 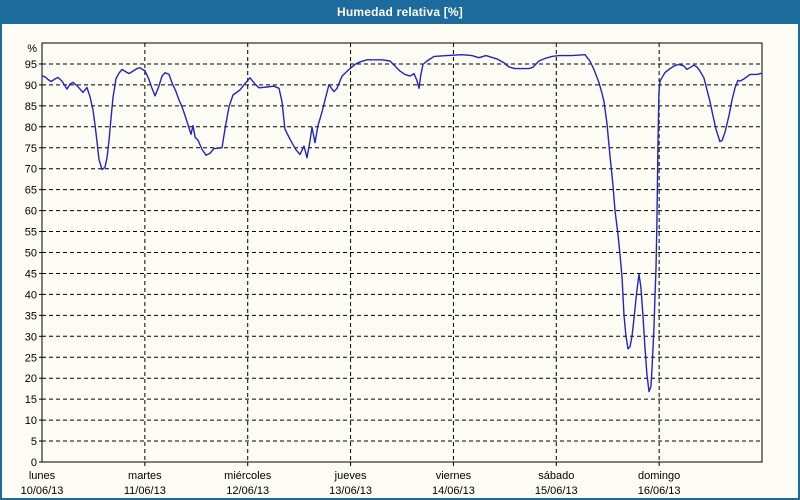 I want to click on x-axis-day-date: 12/06/13, so click(x=247, y=491).